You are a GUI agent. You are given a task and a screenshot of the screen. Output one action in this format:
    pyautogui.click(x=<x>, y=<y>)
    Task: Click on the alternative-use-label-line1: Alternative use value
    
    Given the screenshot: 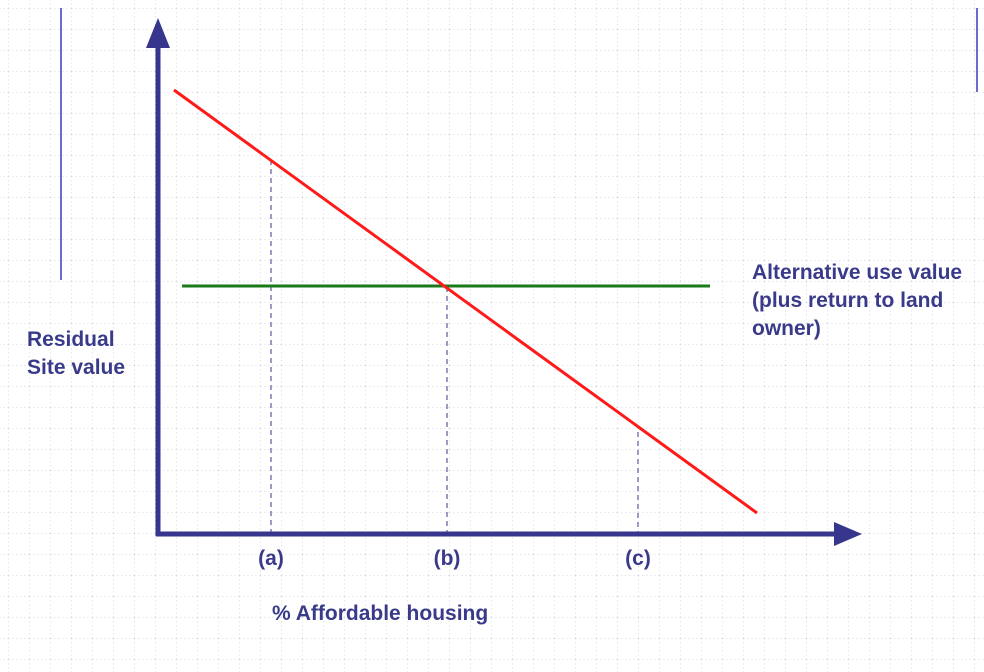 What is the action you would take?
    pyautogui.click(x=857, y=272)
    